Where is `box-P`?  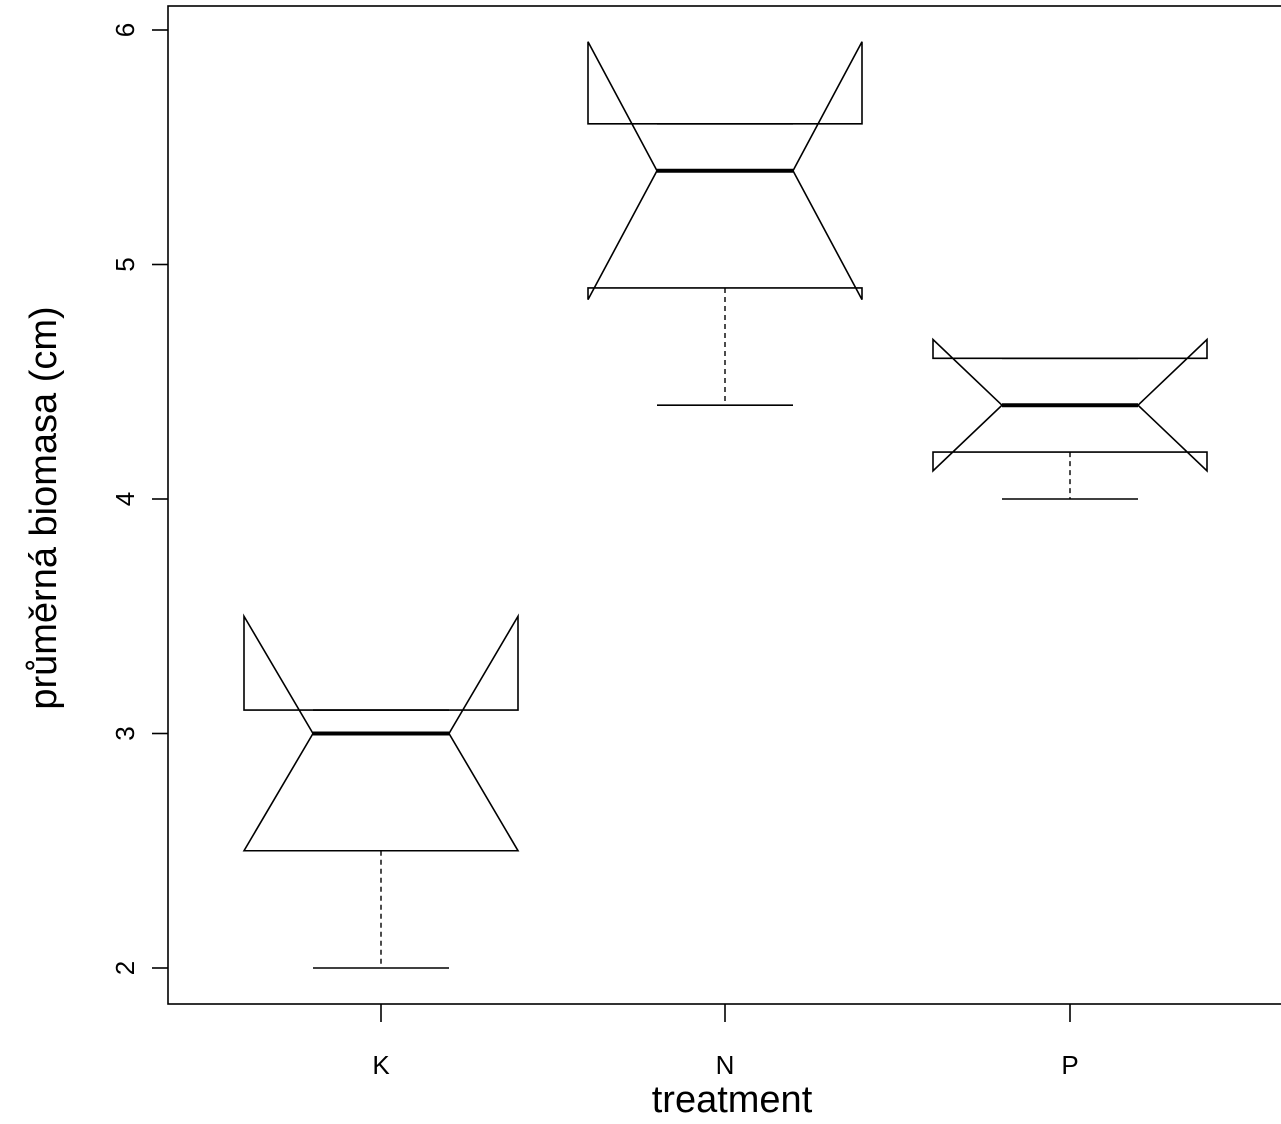 box-P is located at coordinates (1070, 418).